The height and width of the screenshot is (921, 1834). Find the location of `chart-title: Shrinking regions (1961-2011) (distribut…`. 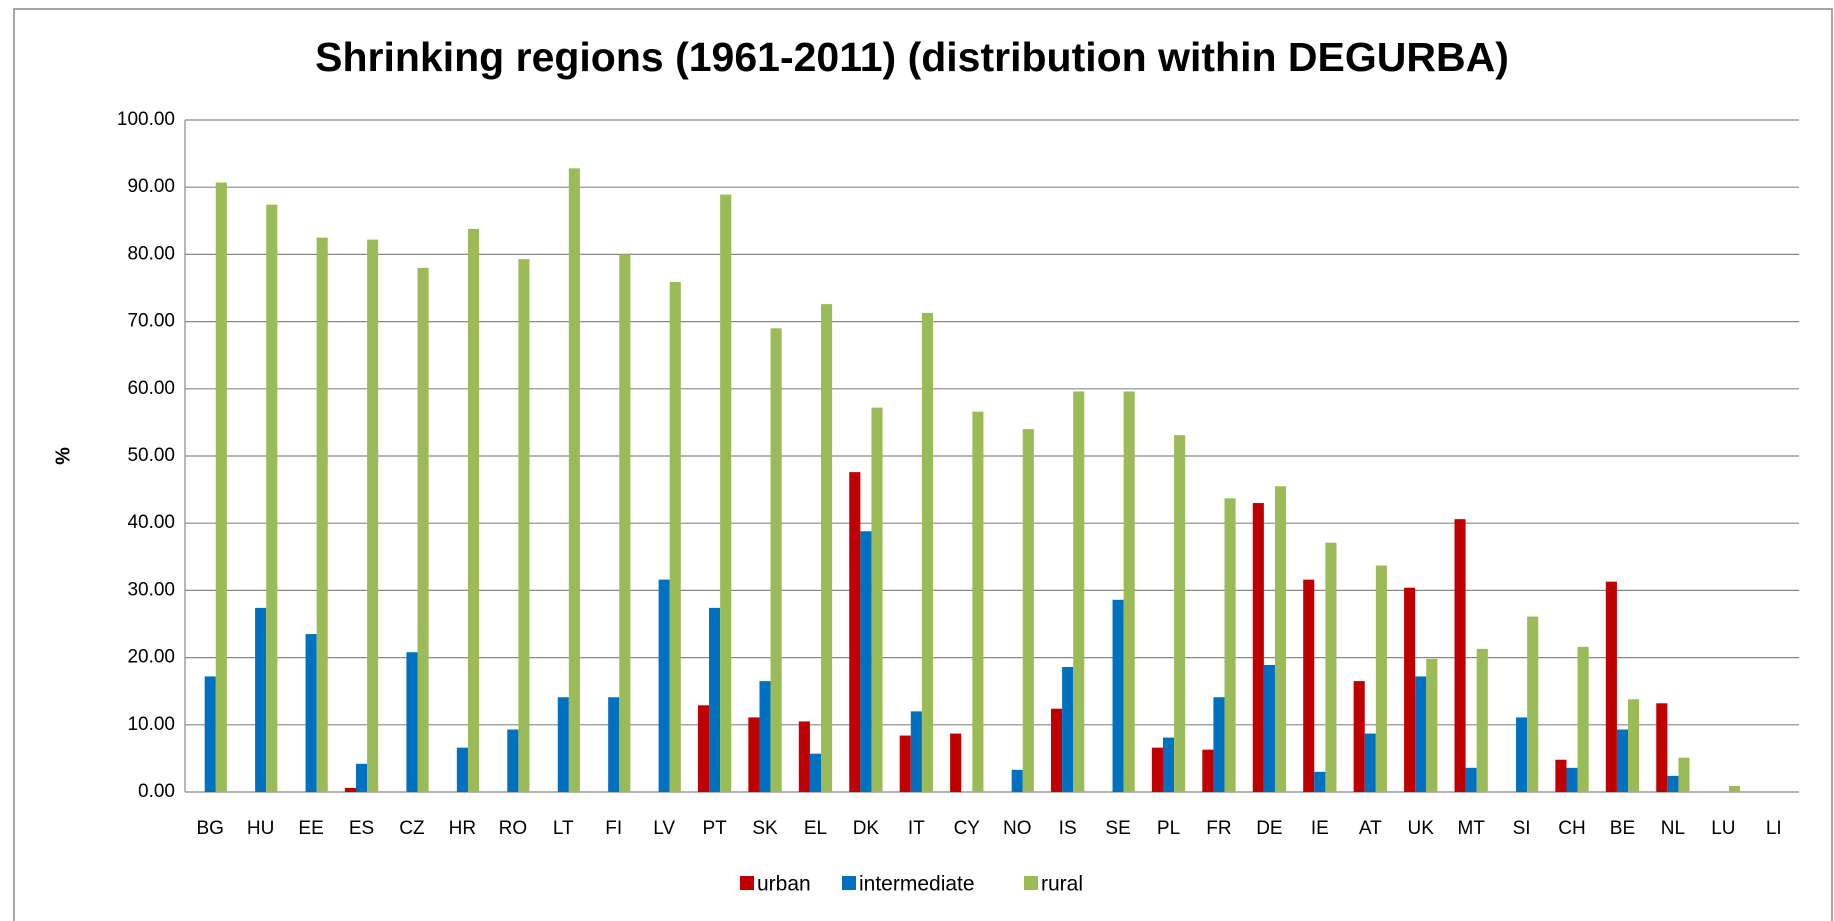

chart-title: Shrinking regions (1961-2011) (distribut… is located at coordinates (912, 57).